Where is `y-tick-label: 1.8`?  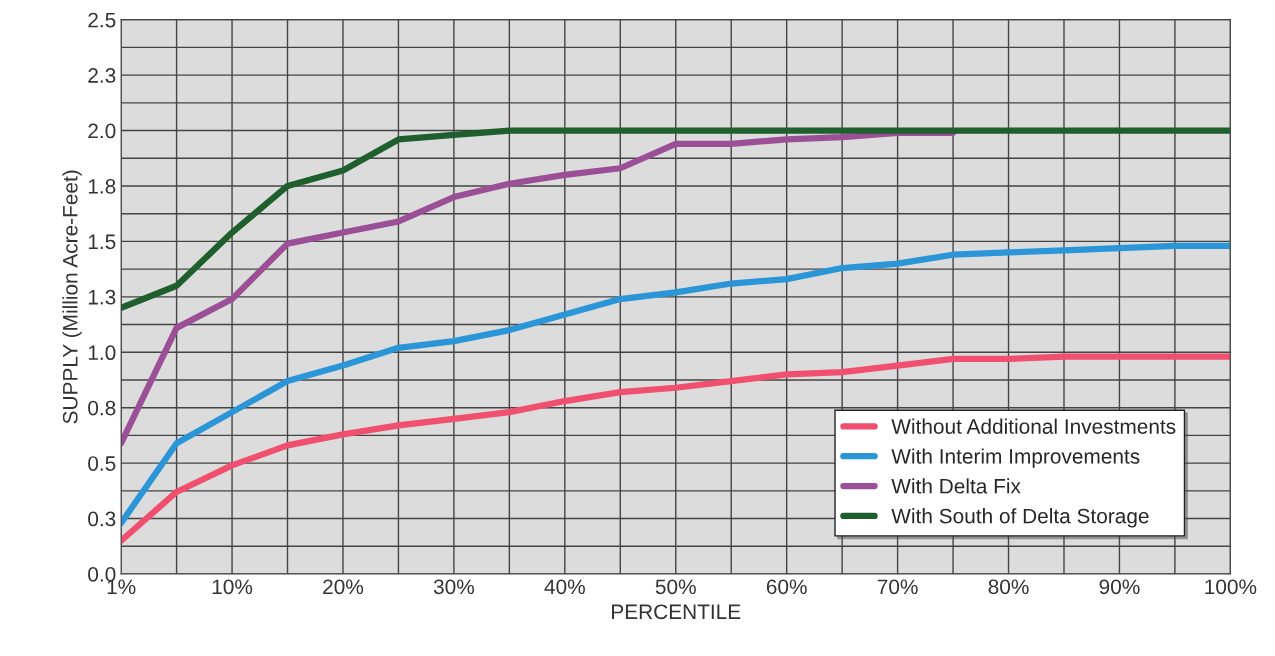 y-tick-label: 1.8 is located at coordinates (102, 186).